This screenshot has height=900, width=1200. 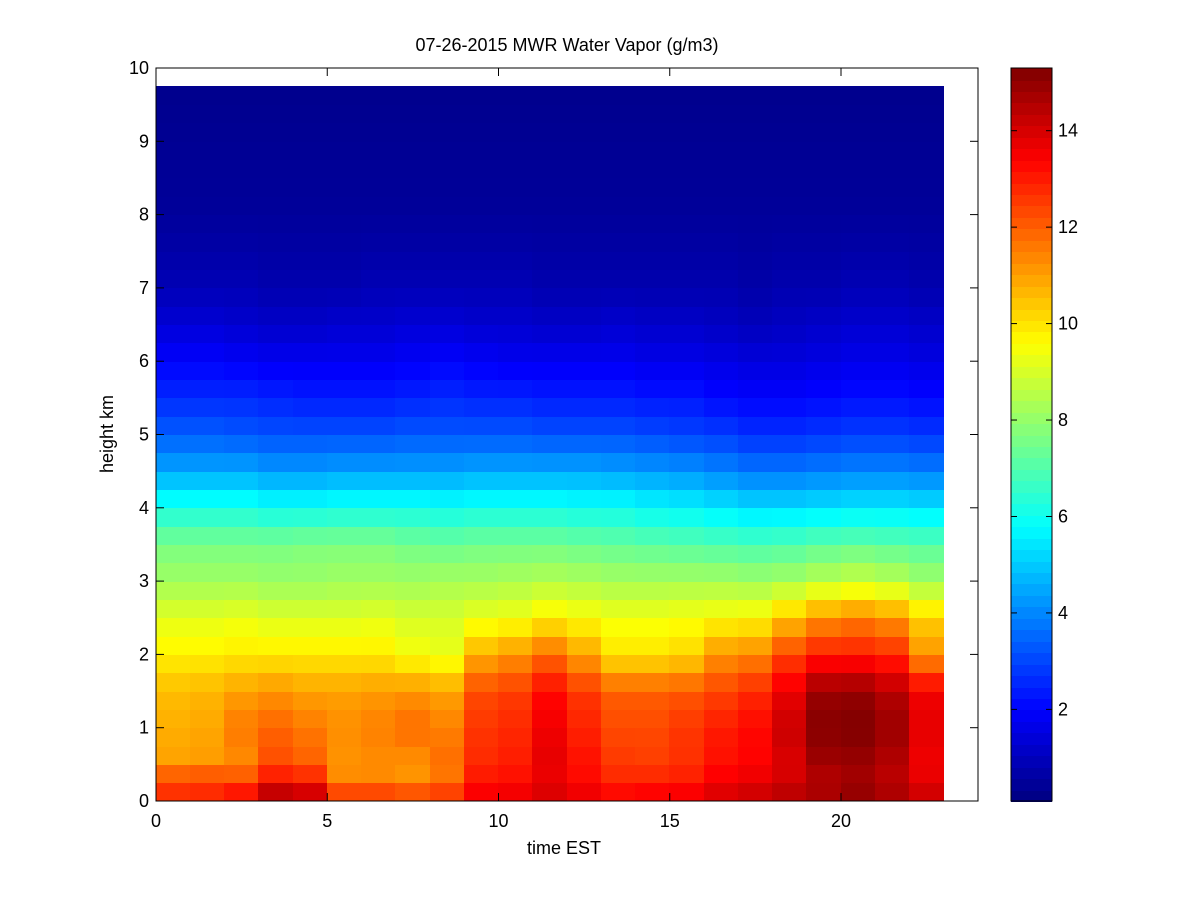 What do you see at coordinates (107, 434) in the screenshot?
I see `y-axis-label: height km` at bounding box center [107, 434].